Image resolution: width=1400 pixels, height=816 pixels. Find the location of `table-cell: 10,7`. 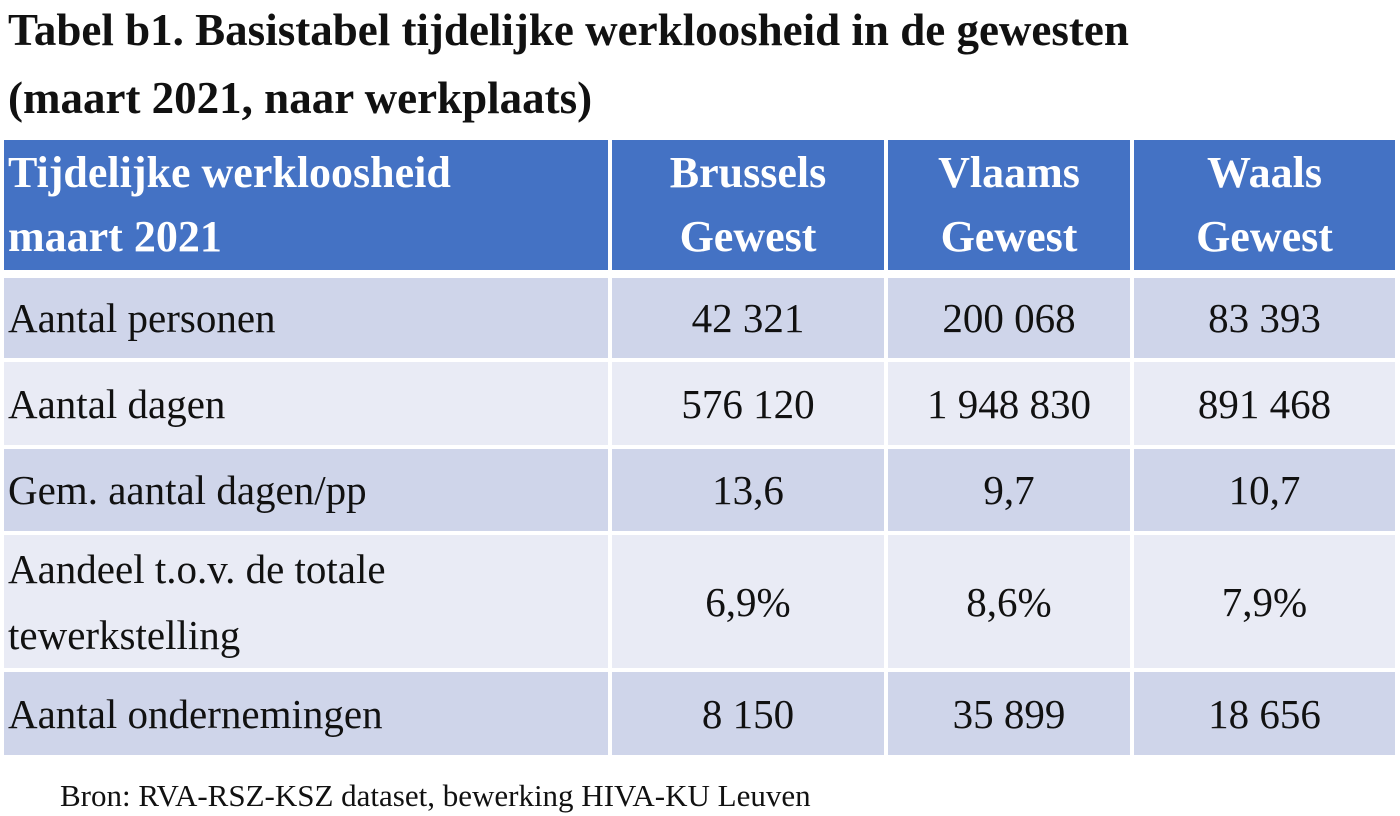

table-cell: 10,7 is located at coordinates (1264, 490).